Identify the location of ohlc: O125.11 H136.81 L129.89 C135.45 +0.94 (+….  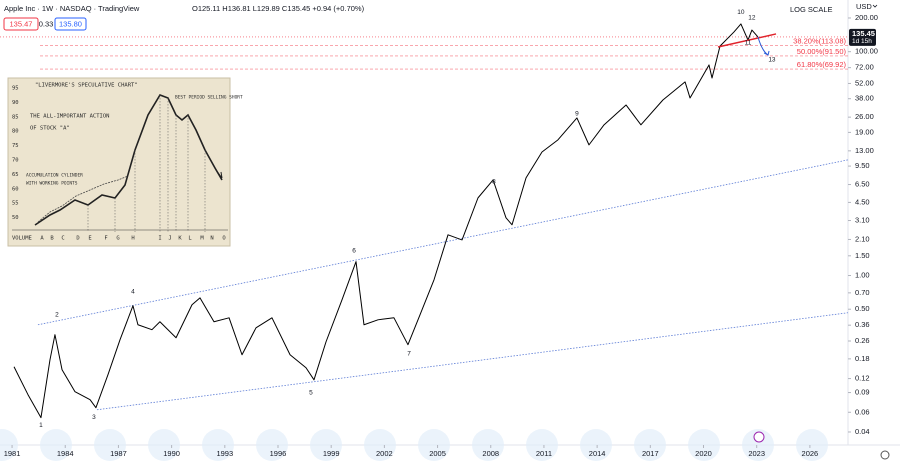
(278, 8).